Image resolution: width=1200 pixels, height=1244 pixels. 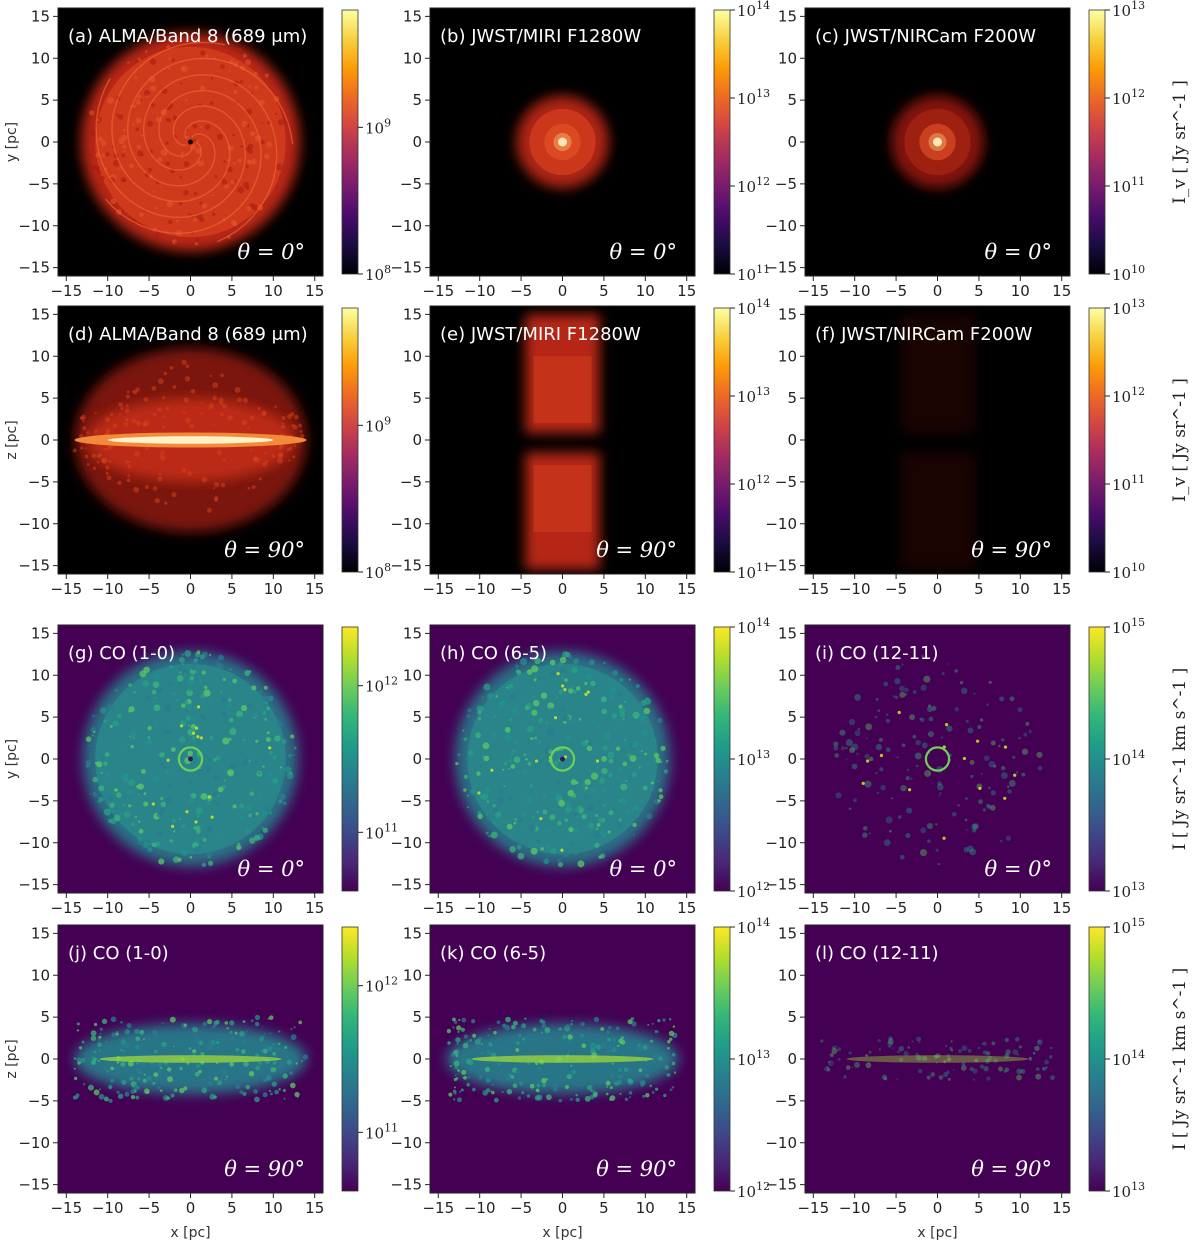 What do you see at coordinates (937, 1233) in the screenshot?
I see `x-axis-label: x [pc]` at bounding box center [937, 1233].